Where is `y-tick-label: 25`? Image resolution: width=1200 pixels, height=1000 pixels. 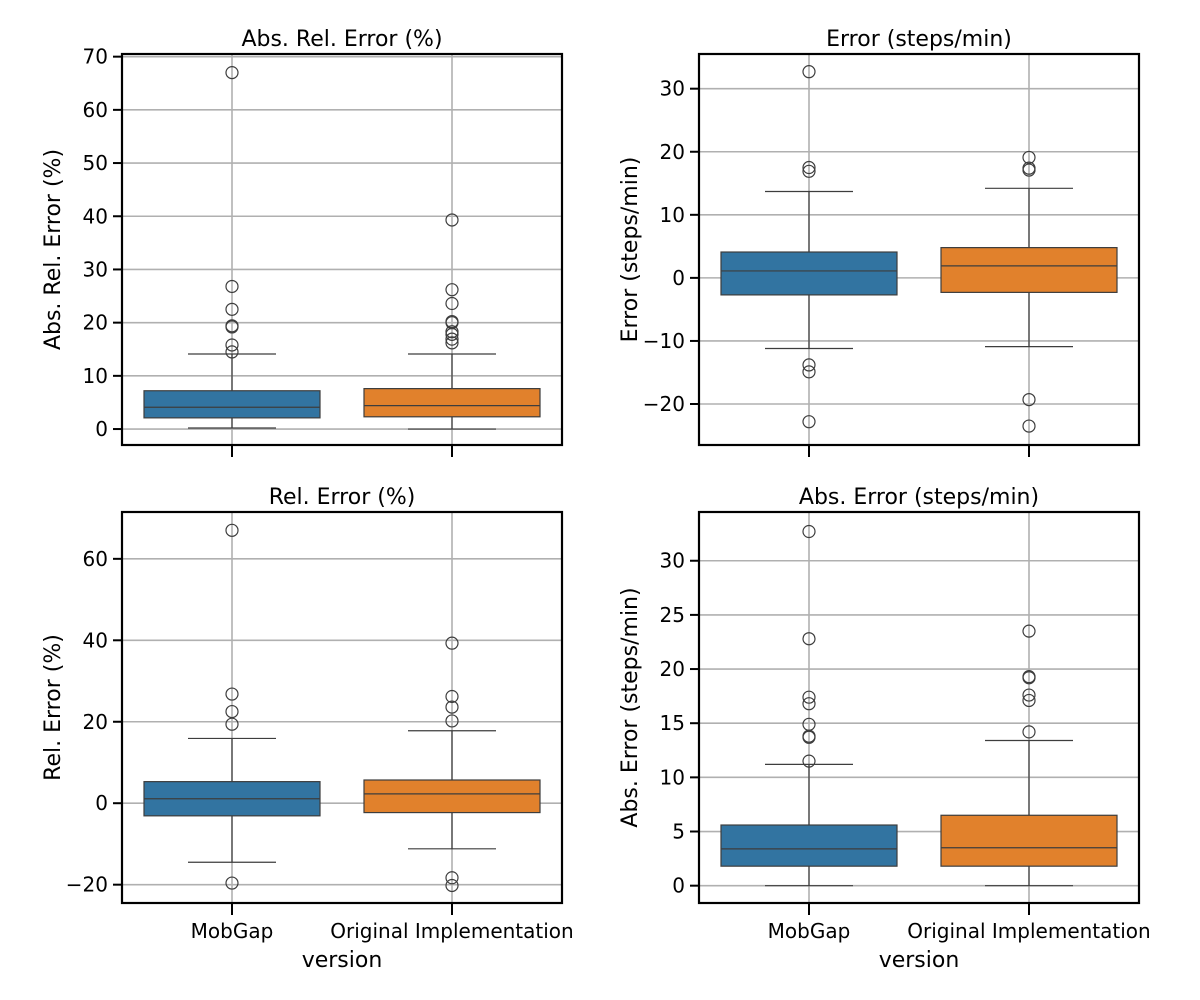
y-tick-label: 25 is located at coordinates (672, 615).